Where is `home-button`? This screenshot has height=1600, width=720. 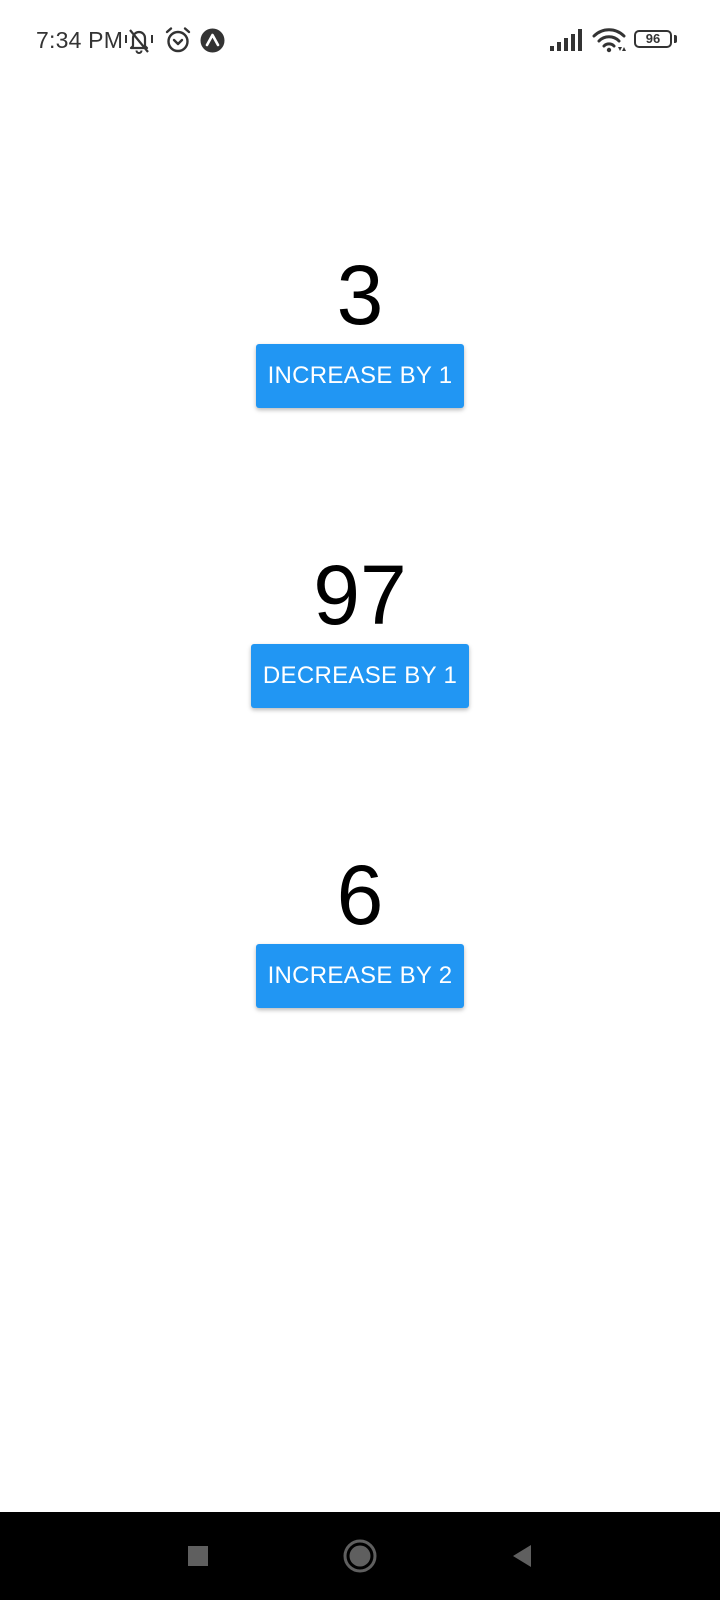 home-button is located at coordinates (360, 1556).